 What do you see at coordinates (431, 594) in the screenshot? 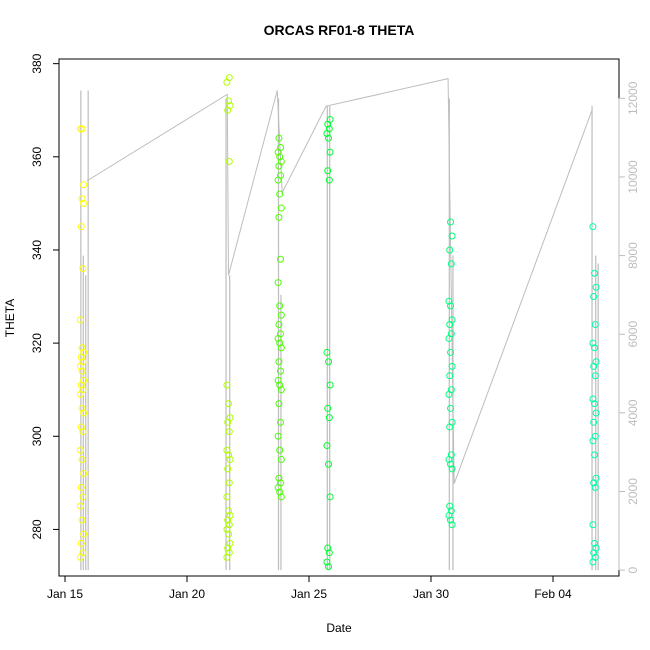
I see `x-tick-label: Jan 30` at bounding box center [431, 594].